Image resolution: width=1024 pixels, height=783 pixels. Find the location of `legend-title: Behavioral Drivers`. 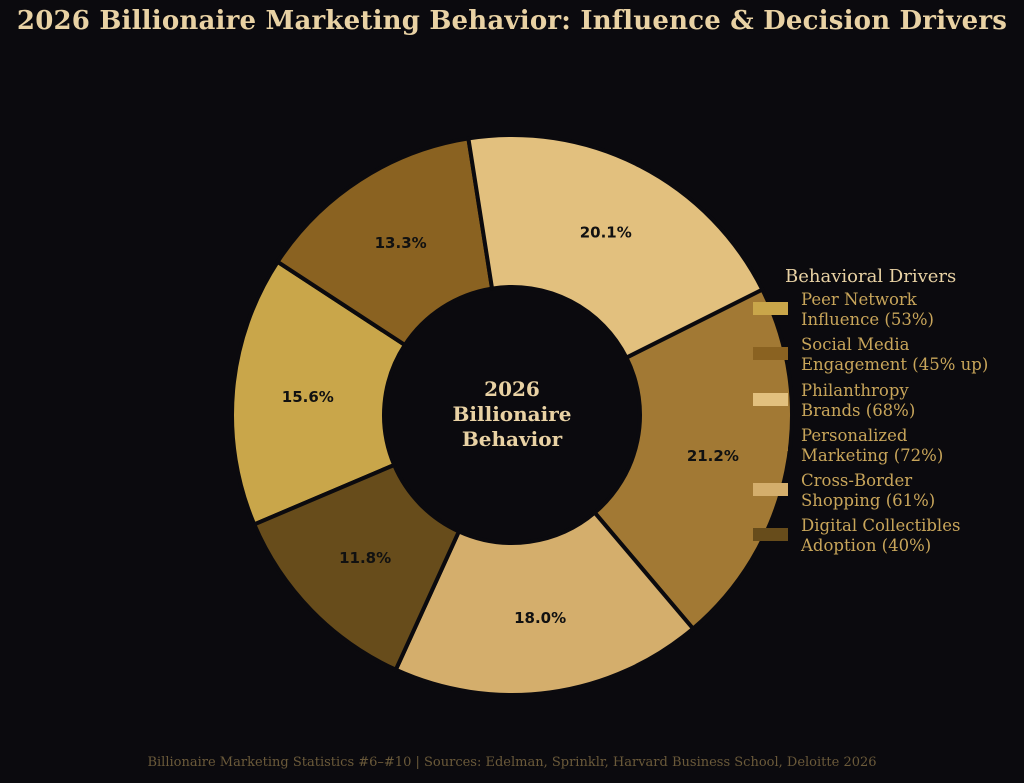

legend-title: Behavioral Drivers is located at coordinates (871, 276).